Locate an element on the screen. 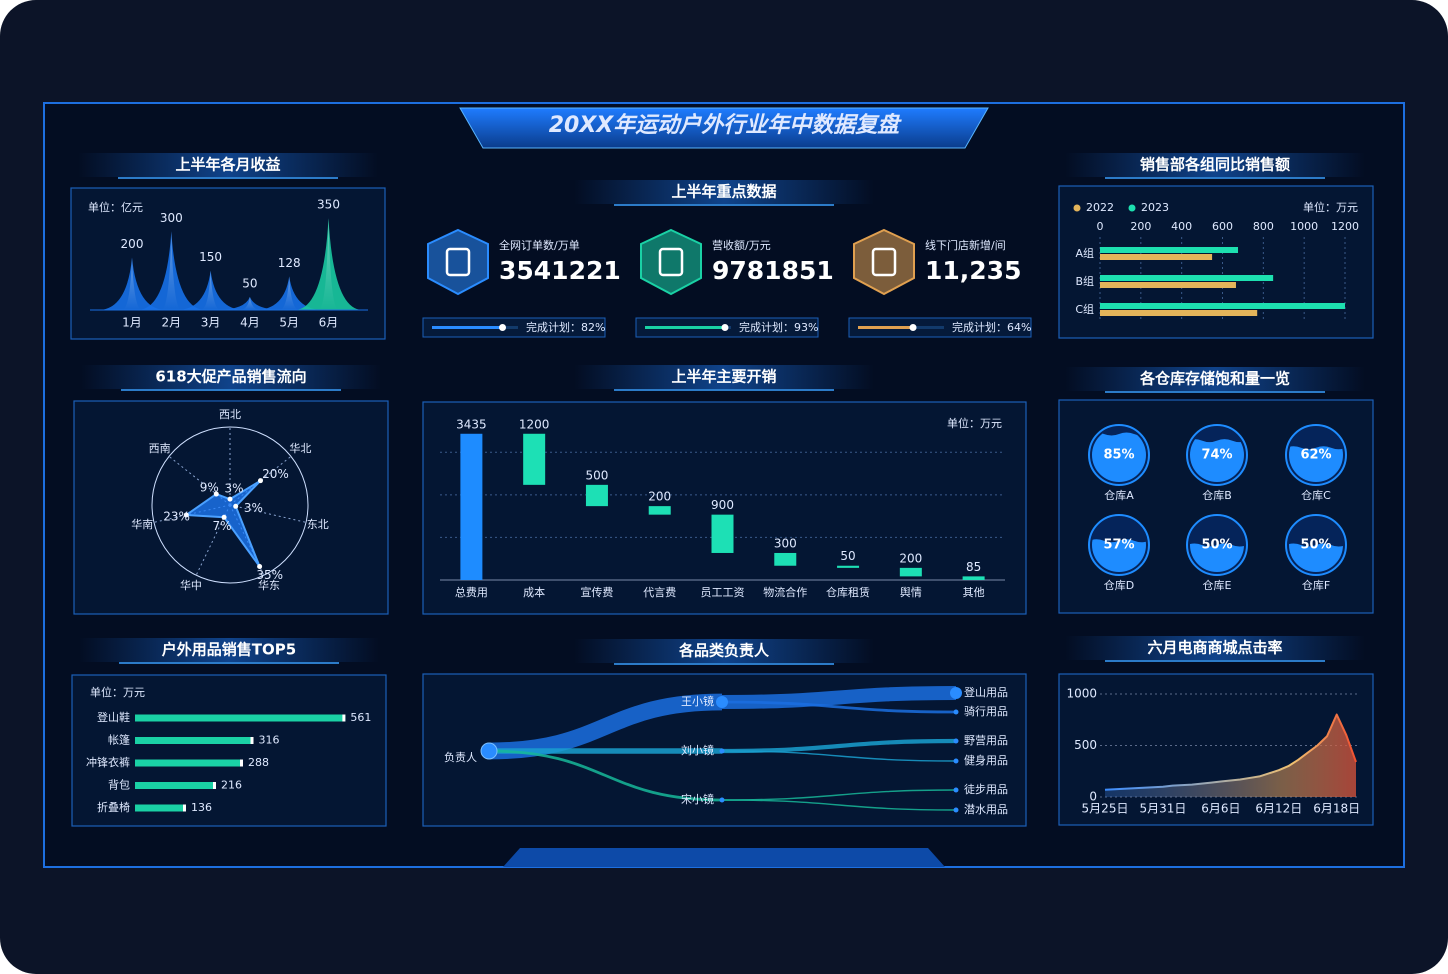 Image resolution: width=1448 pixels, height=974 pixels. data-label: 900 is located at coordinates (722, 505).